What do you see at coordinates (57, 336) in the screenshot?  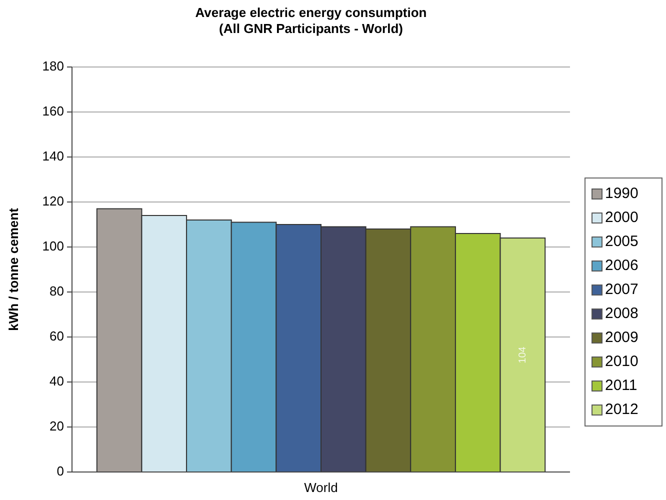 I see `y-tick-label: 60` at bounding box center [57, 336].